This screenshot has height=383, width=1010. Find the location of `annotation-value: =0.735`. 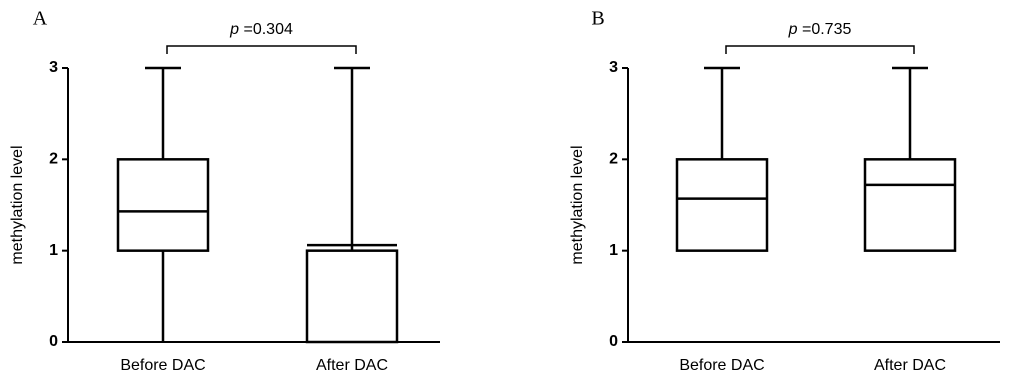

annotation-value: =0.735 is located at coordinates (826, 29).